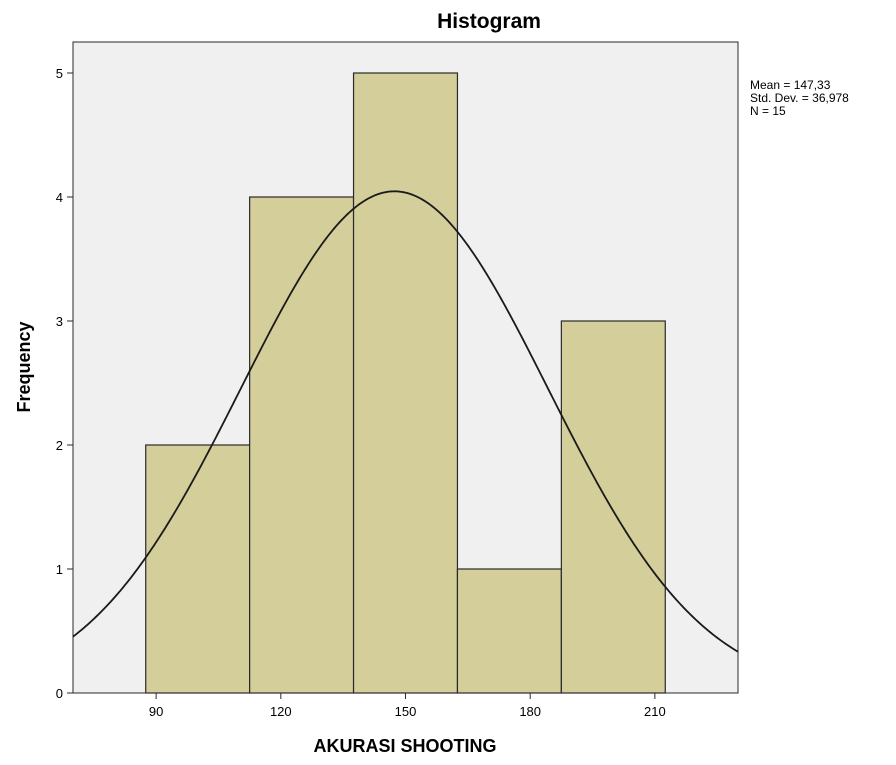  I want to click on x-tick-label: 210, so click(655, 711).